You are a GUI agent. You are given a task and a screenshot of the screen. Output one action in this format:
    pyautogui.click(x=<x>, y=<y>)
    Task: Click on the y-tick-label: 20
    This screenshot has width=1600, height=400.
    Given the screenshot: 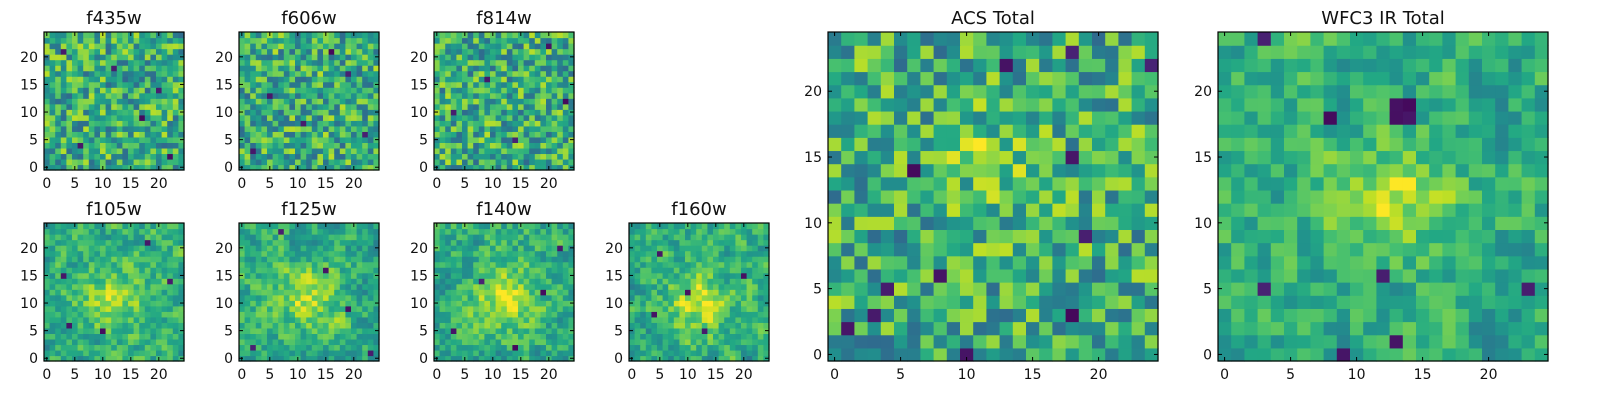 What is the action you would take?
    pyautogui.click(x=224, y=249)
    